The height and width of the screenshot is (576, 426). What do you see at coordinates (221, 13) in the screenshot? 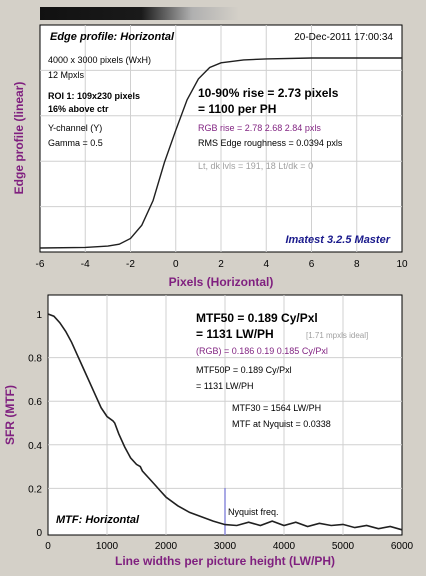
I see `edge-image-strip` at bounding box center [221, 13].